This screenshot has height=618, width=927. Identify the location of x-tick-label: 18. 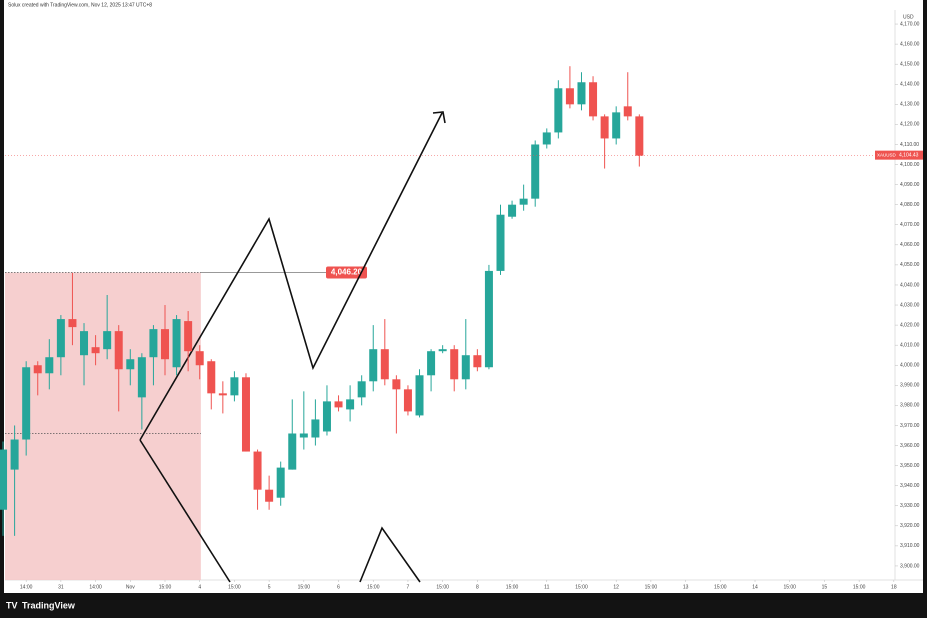
(894, 587).